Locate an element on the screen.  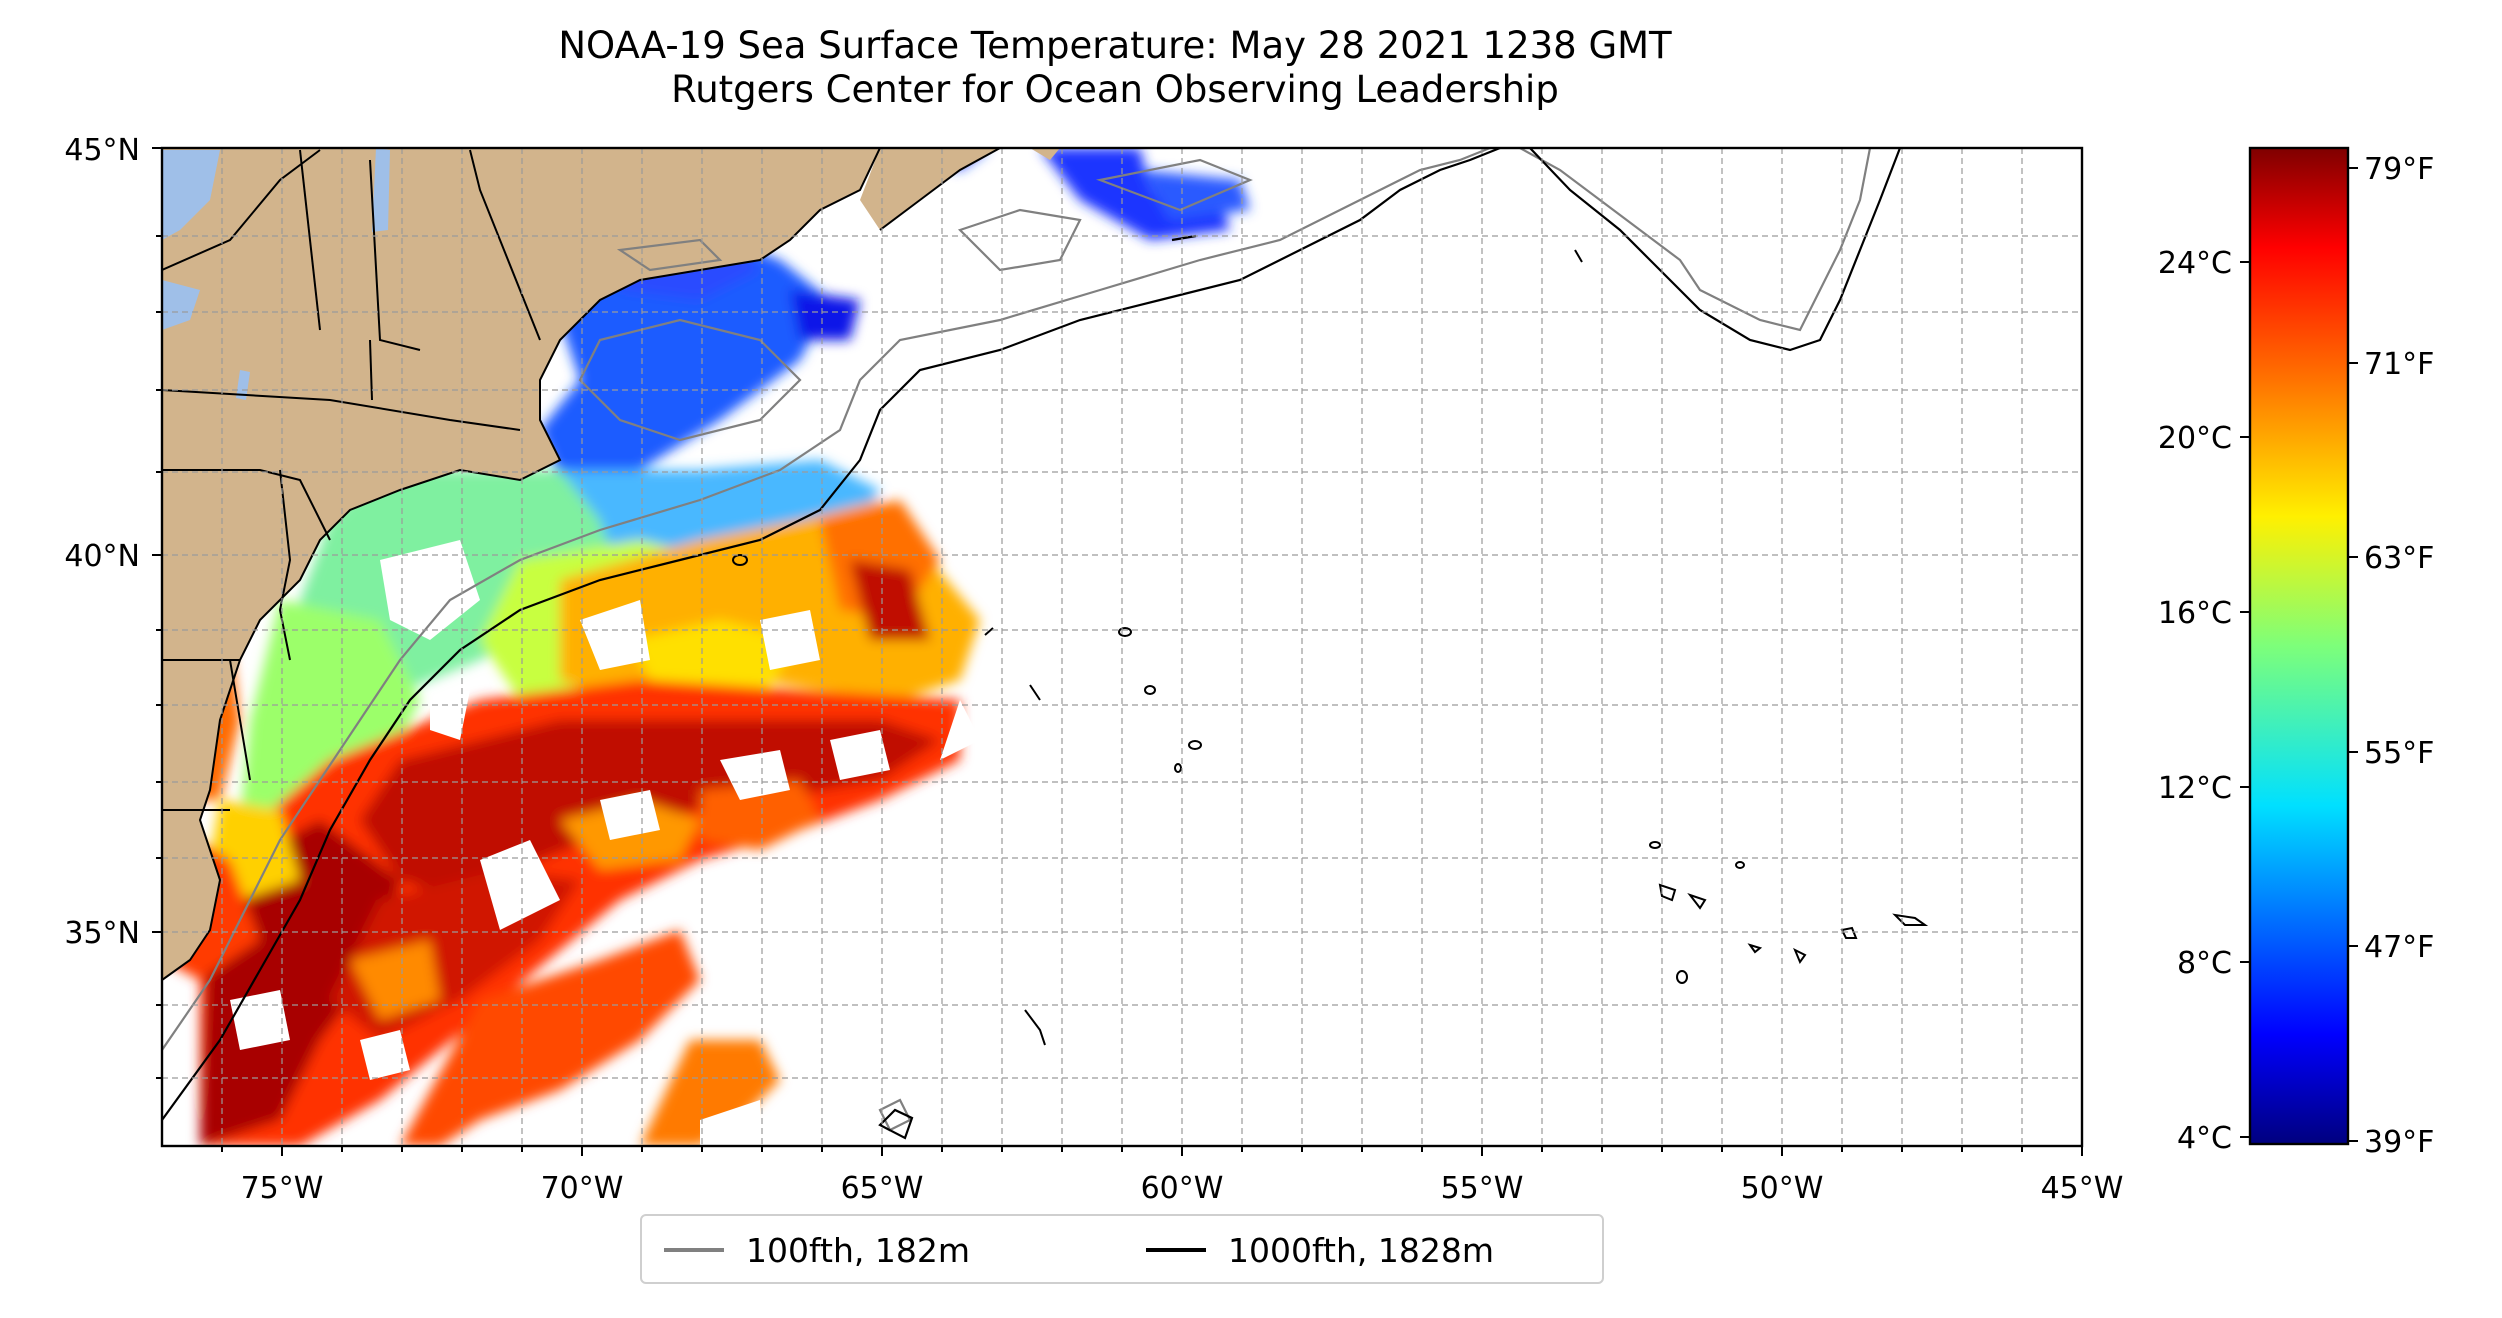
colorbar-fahrenheit-ticks is located at coordinates (2353, 654).